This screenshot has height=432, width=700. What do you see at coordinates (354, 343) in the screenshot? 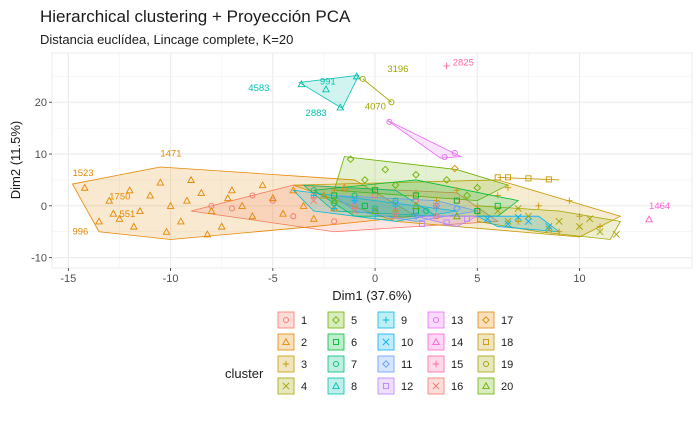
I see `legend-label: 6` at bounding box center [354, 343].